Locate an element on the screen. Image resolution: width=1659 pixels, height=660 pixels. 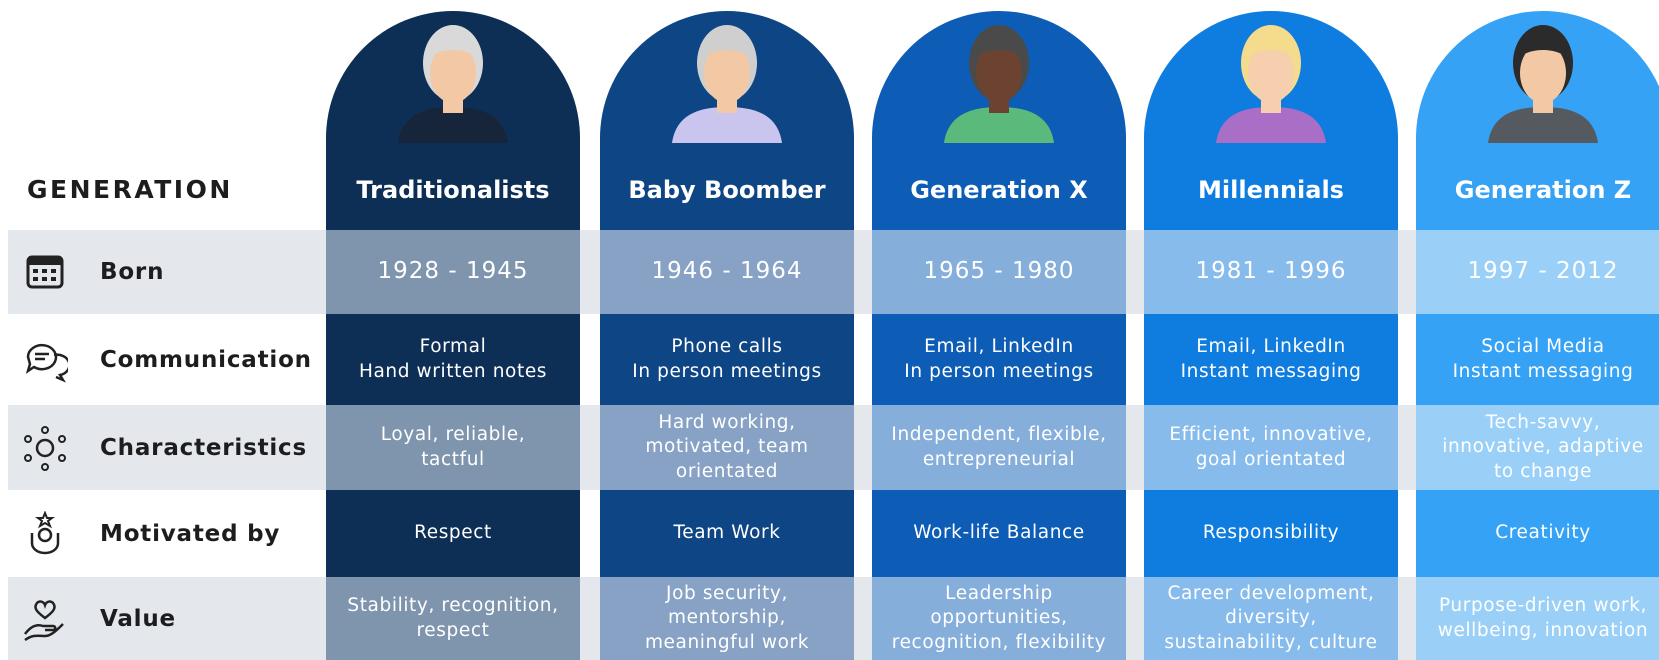
cell: Respect is located at coordinates (453, 533).